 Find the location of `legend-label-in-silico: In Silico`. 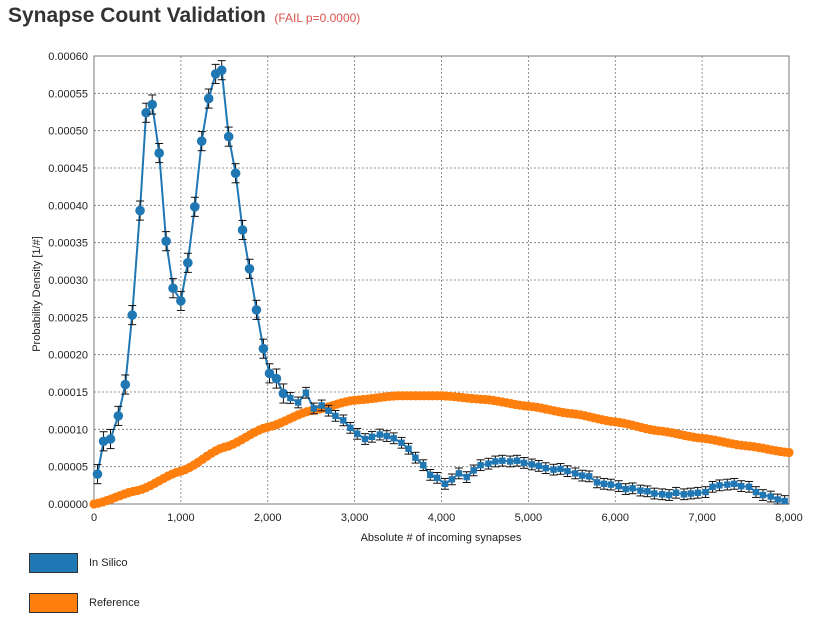

legend-label-in-silico: In Silico is located at coordinates (108, 563).